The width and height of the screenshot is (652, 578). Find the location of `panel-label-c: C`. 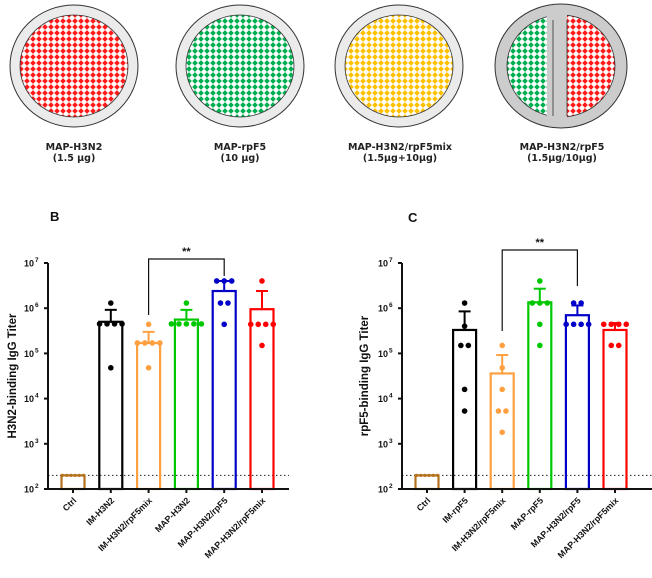

panel-label-c: C is located at coordinates (413, 217).